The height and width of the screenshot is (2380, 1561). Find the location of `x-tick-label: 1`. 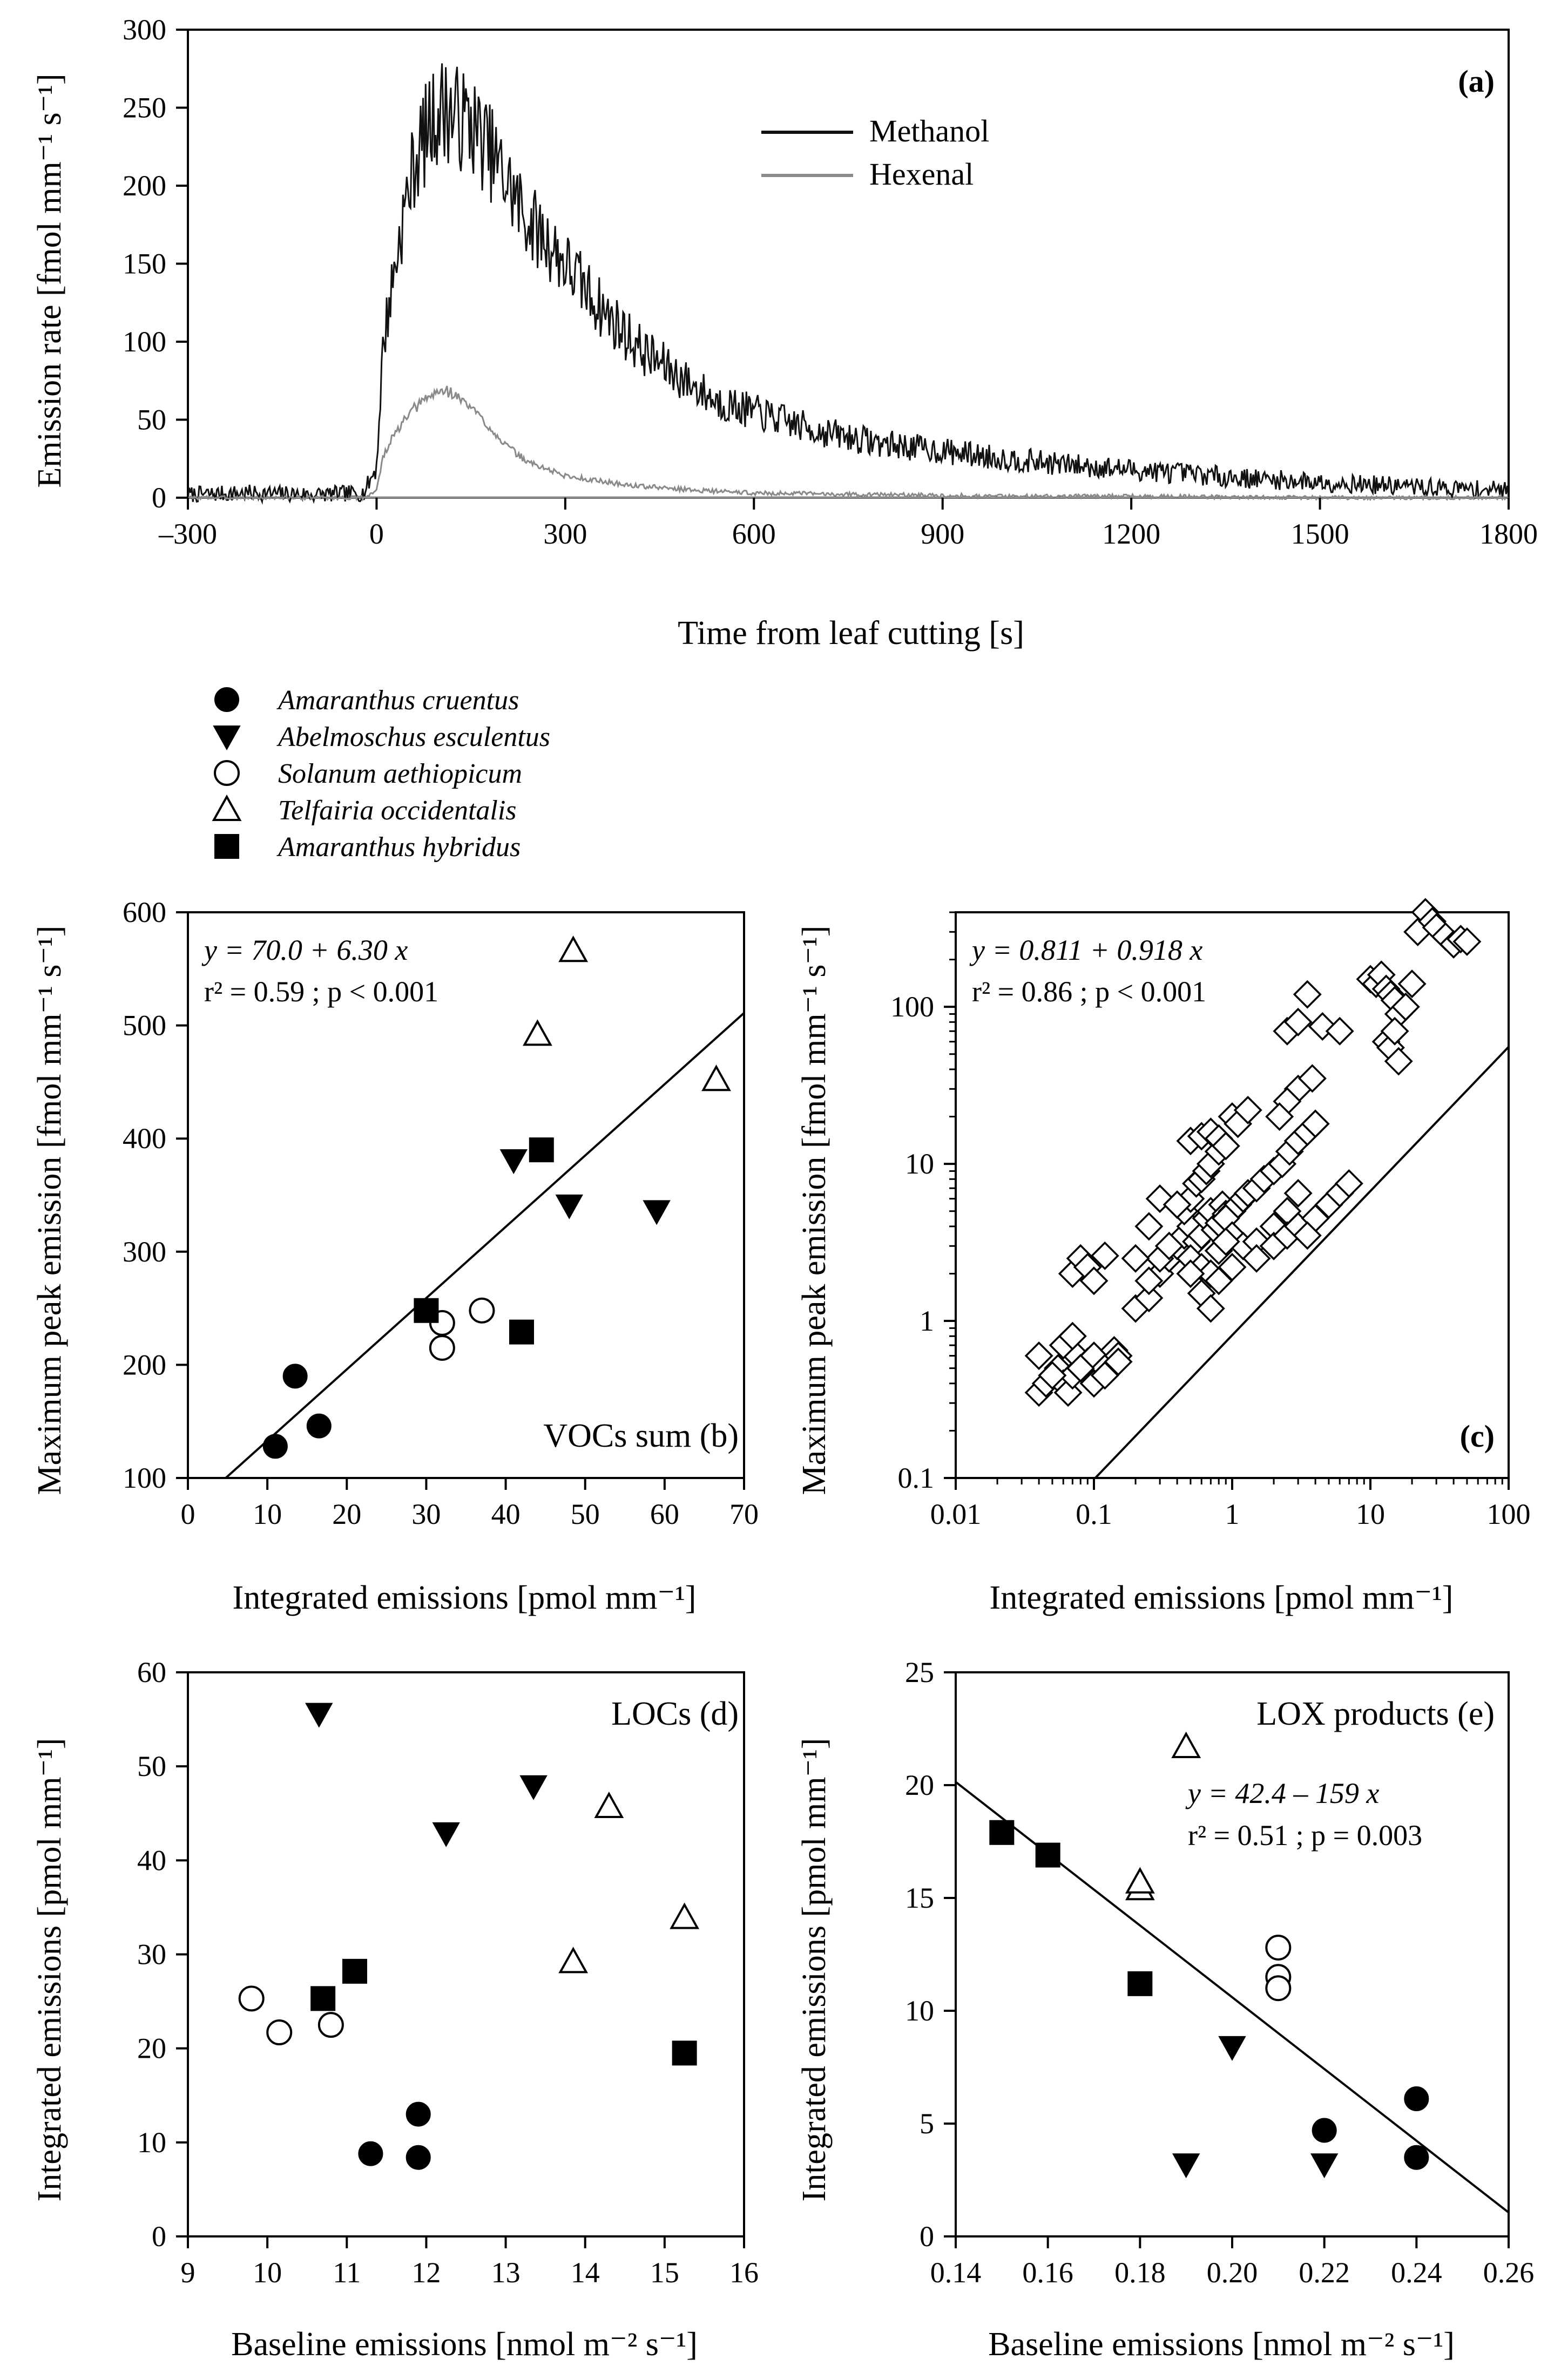

x-tick-label: 1 is located at coordinates (1232, 1514).